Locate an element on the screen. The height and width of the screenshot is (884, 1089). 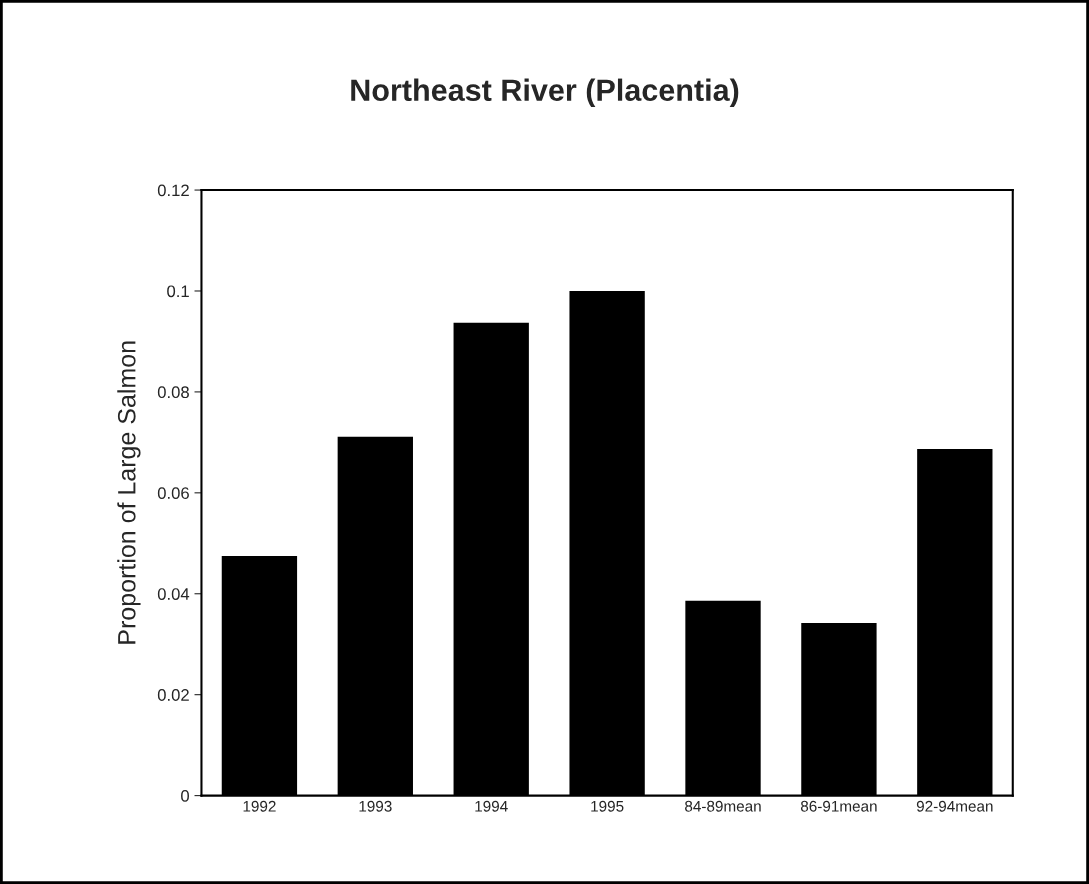
x-tick-label: 1995 is located at coordinates (607, 806).